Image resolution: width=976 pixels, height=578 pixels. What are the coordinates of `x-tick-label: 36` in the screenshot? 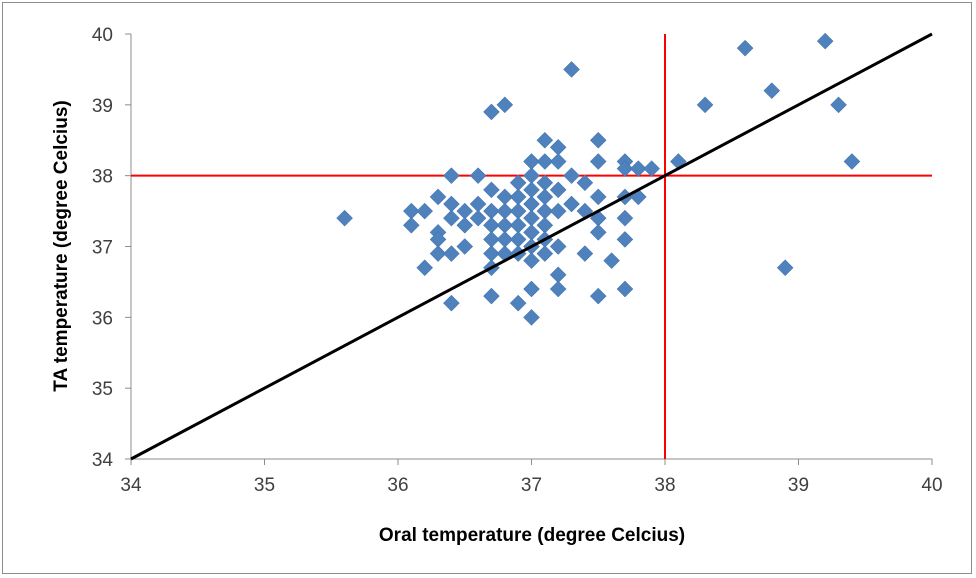 It's located at (397, 485).